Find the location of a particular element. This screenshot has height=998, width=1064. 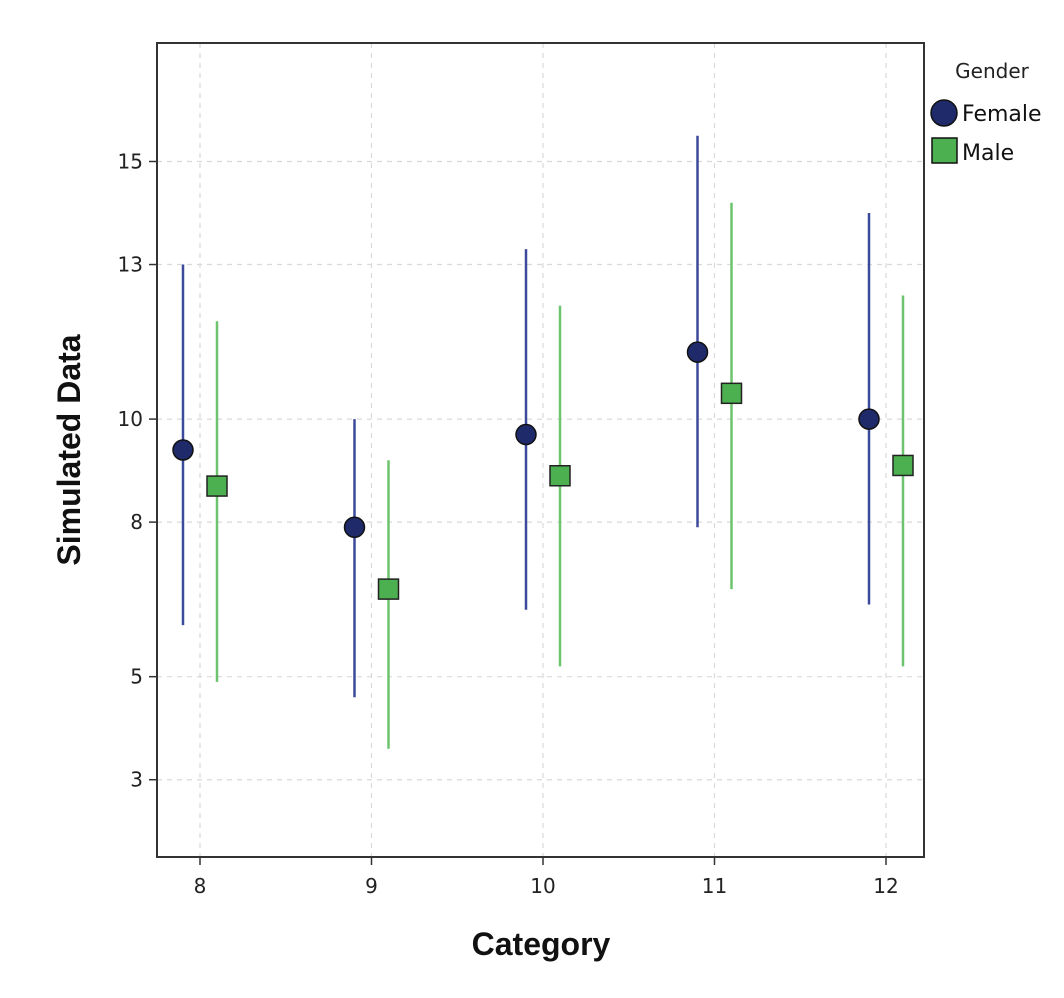

y-tick-label: 10 is located at coordinates (130, 419).